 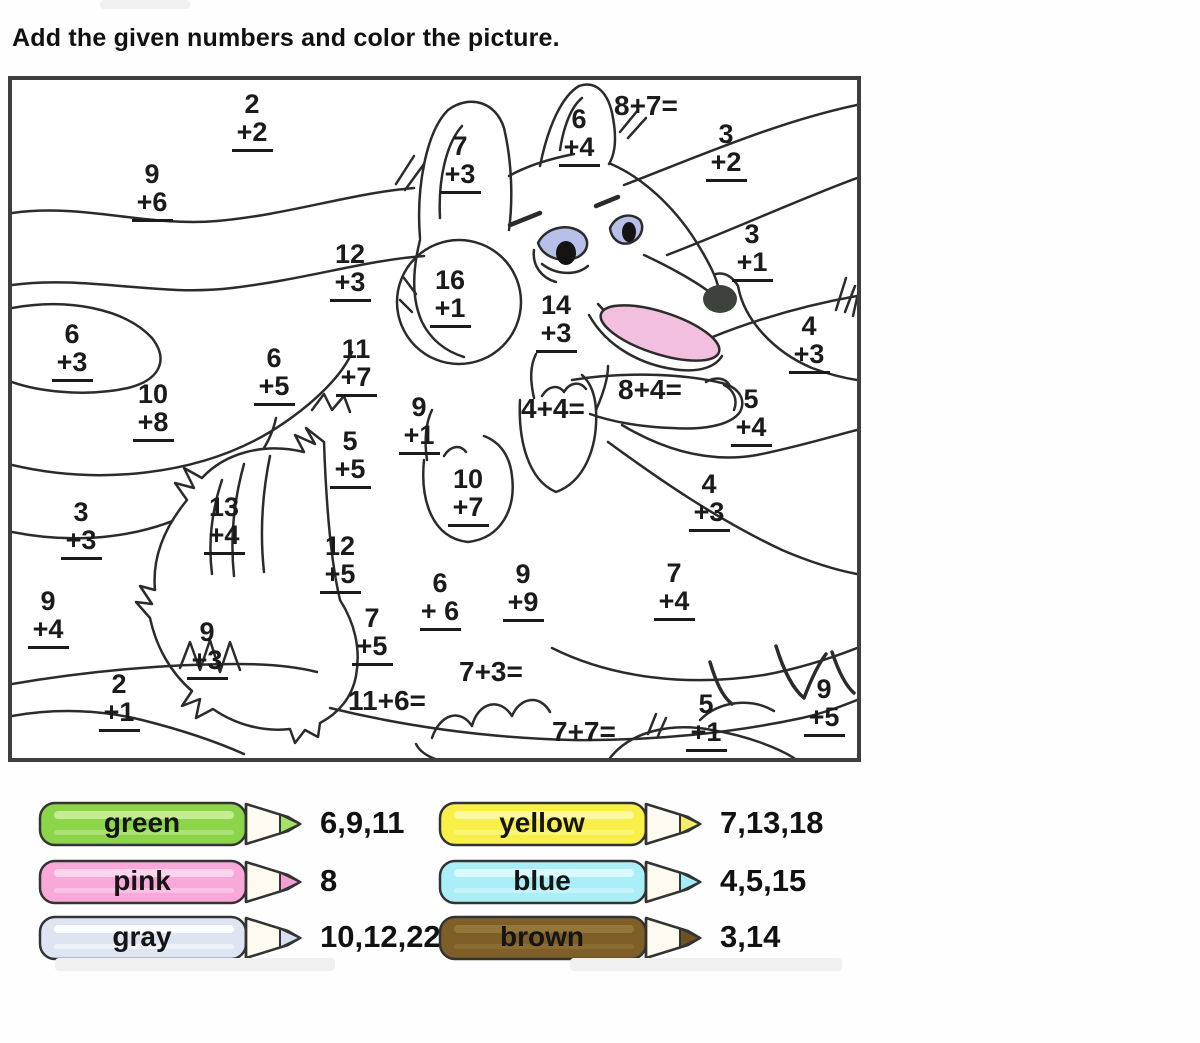 I want to click on muzzle-line, so click(x=676, y=273).